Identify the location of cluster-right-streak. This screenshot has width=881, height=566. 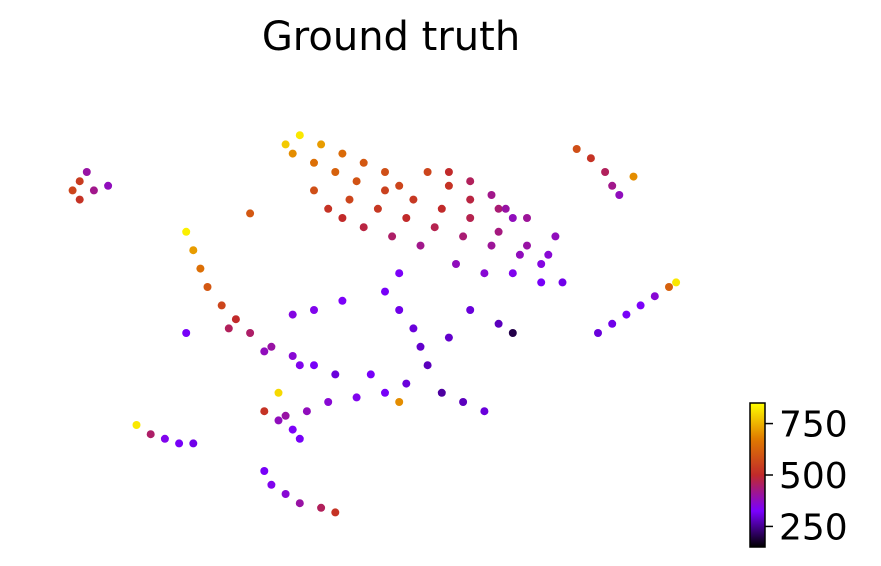
(637, 307).